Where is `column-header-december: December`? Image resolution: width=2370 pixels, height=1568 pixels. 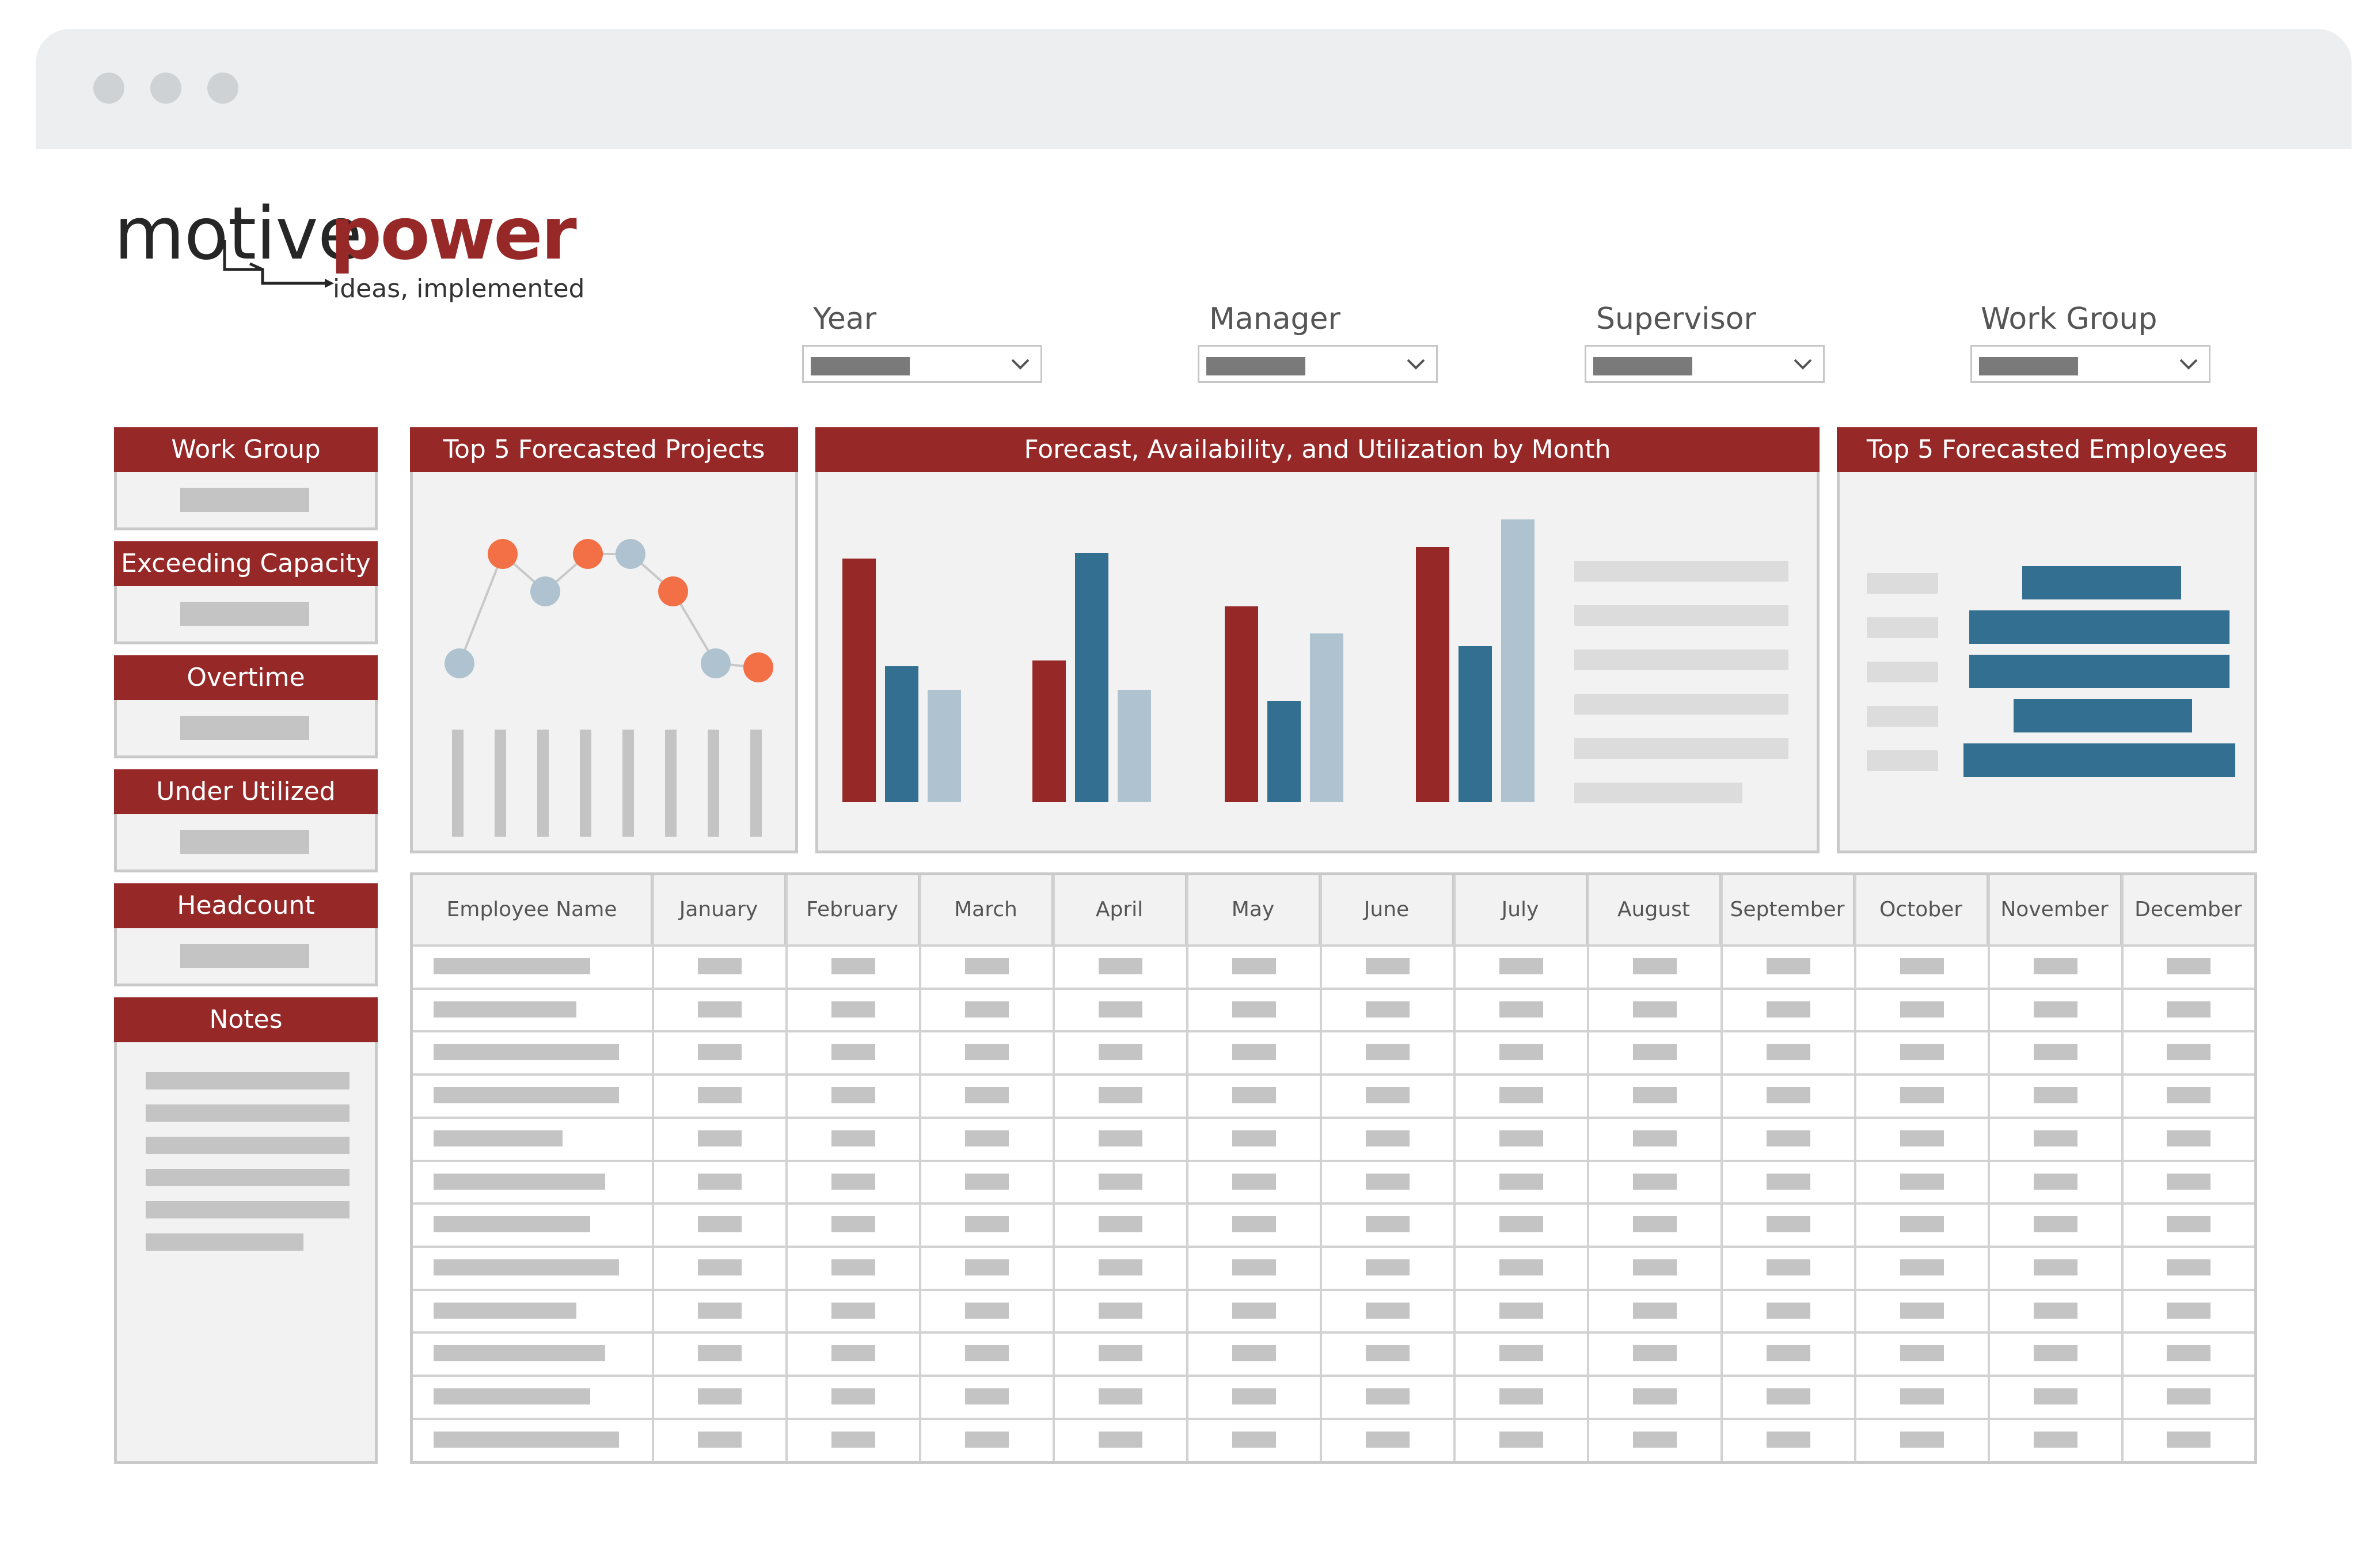 column-header-december: December is located at coordinates (2188, 909).